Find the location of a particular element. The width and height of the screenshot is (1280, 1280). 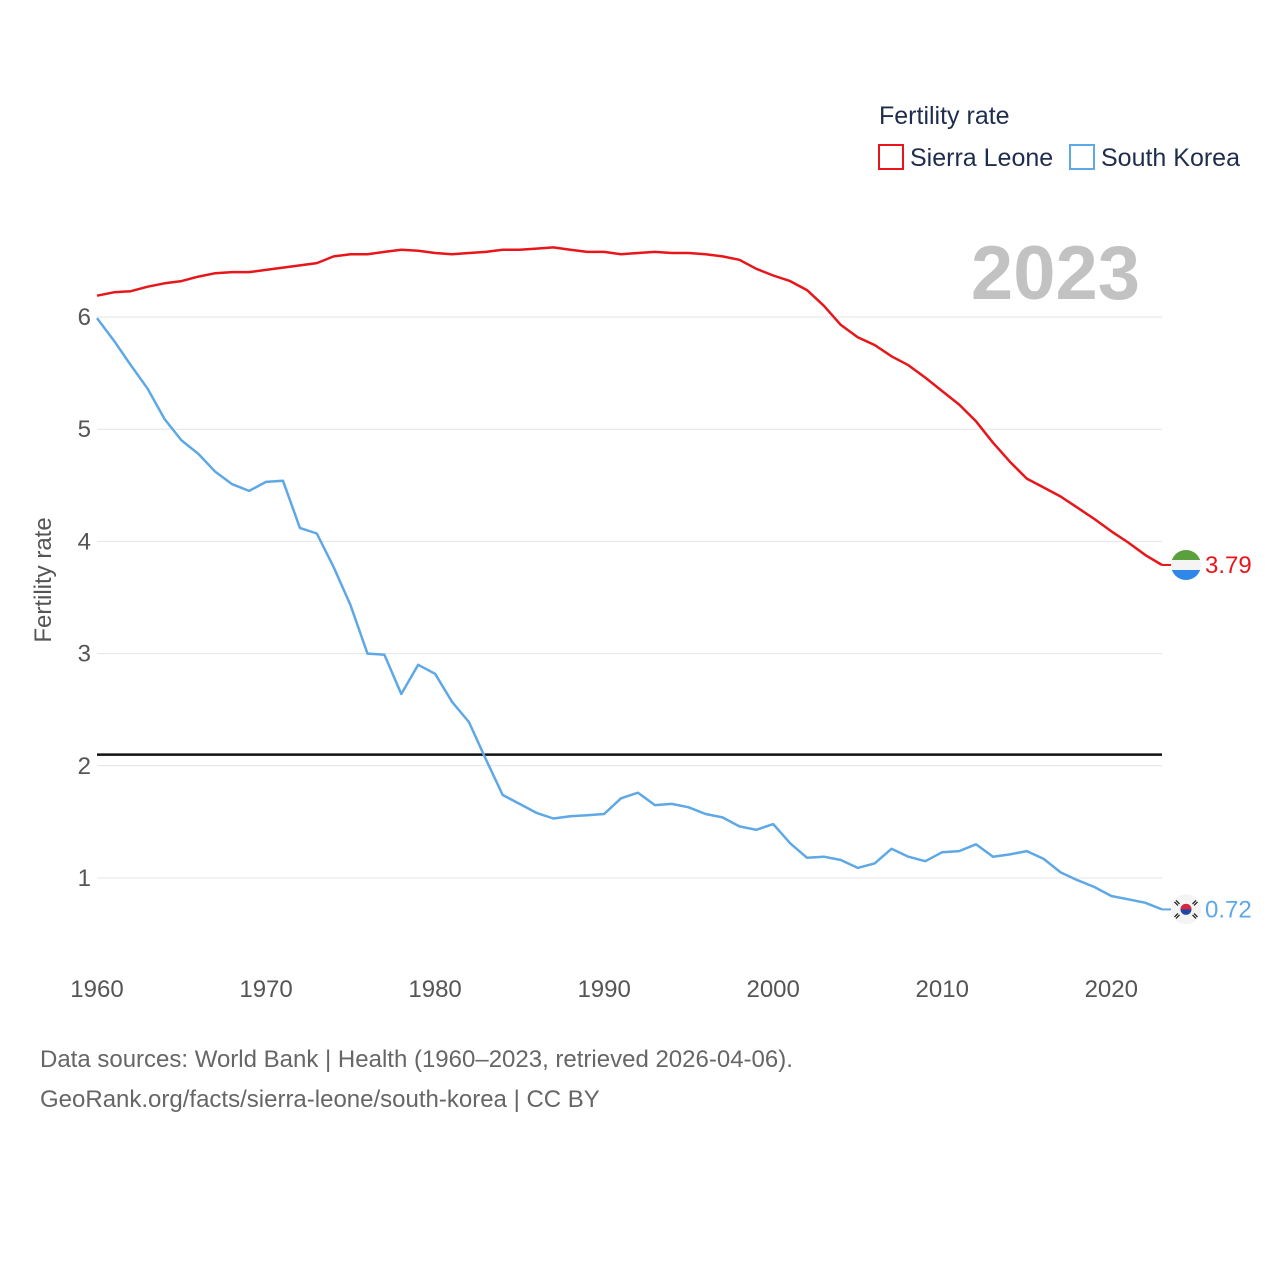

y-tick-label-5: 5 is located at coordinates (84, 429).